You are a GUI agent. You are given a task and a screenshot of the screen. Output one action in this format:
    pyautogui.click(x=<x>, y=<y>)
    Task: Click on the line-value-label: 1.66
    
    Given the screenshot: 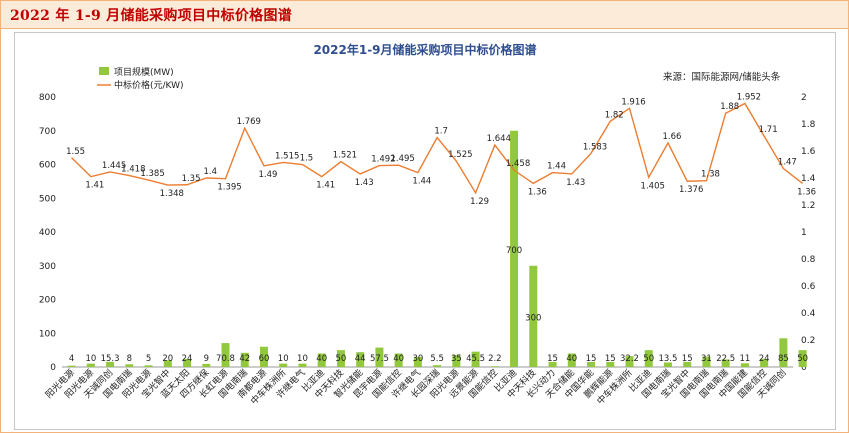 What is the action you would take?
    pyautogui.click(x=671, y=137)
    